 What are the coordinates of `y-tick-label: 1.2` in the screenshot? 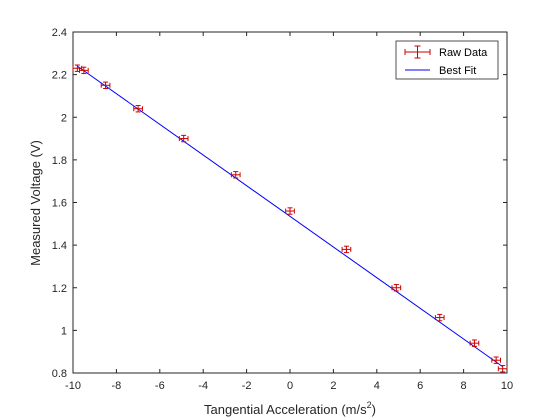 It's located at (59, 289).